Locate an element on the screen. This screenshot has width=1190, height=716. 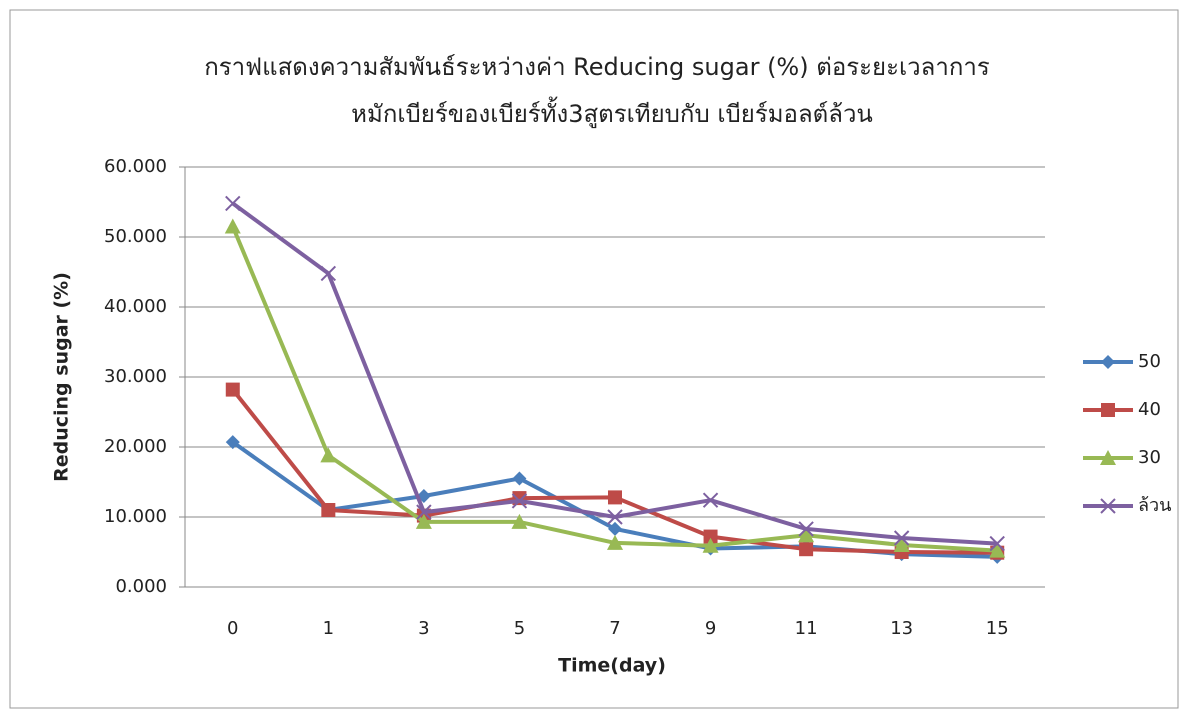
y-tick-label: 10.000 is located at coordinates (135, 516).